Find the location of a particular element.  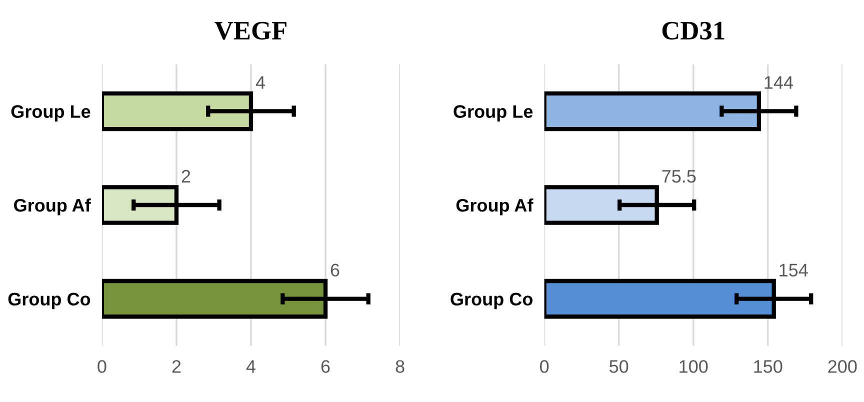

chart-title: VEGF is located at coordinates (250, 31).